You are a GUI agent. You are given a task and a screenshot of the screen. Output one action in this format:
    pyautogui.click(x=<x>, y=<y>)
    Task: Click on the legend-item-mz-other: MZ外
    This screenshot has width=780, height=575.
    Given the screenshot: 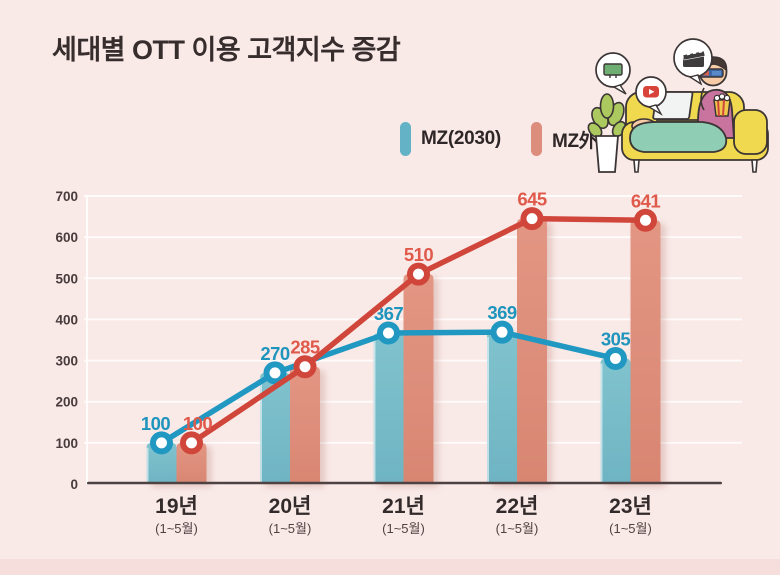 What is the action you would take?
    pyautogui.click(x=564, y=139)
    